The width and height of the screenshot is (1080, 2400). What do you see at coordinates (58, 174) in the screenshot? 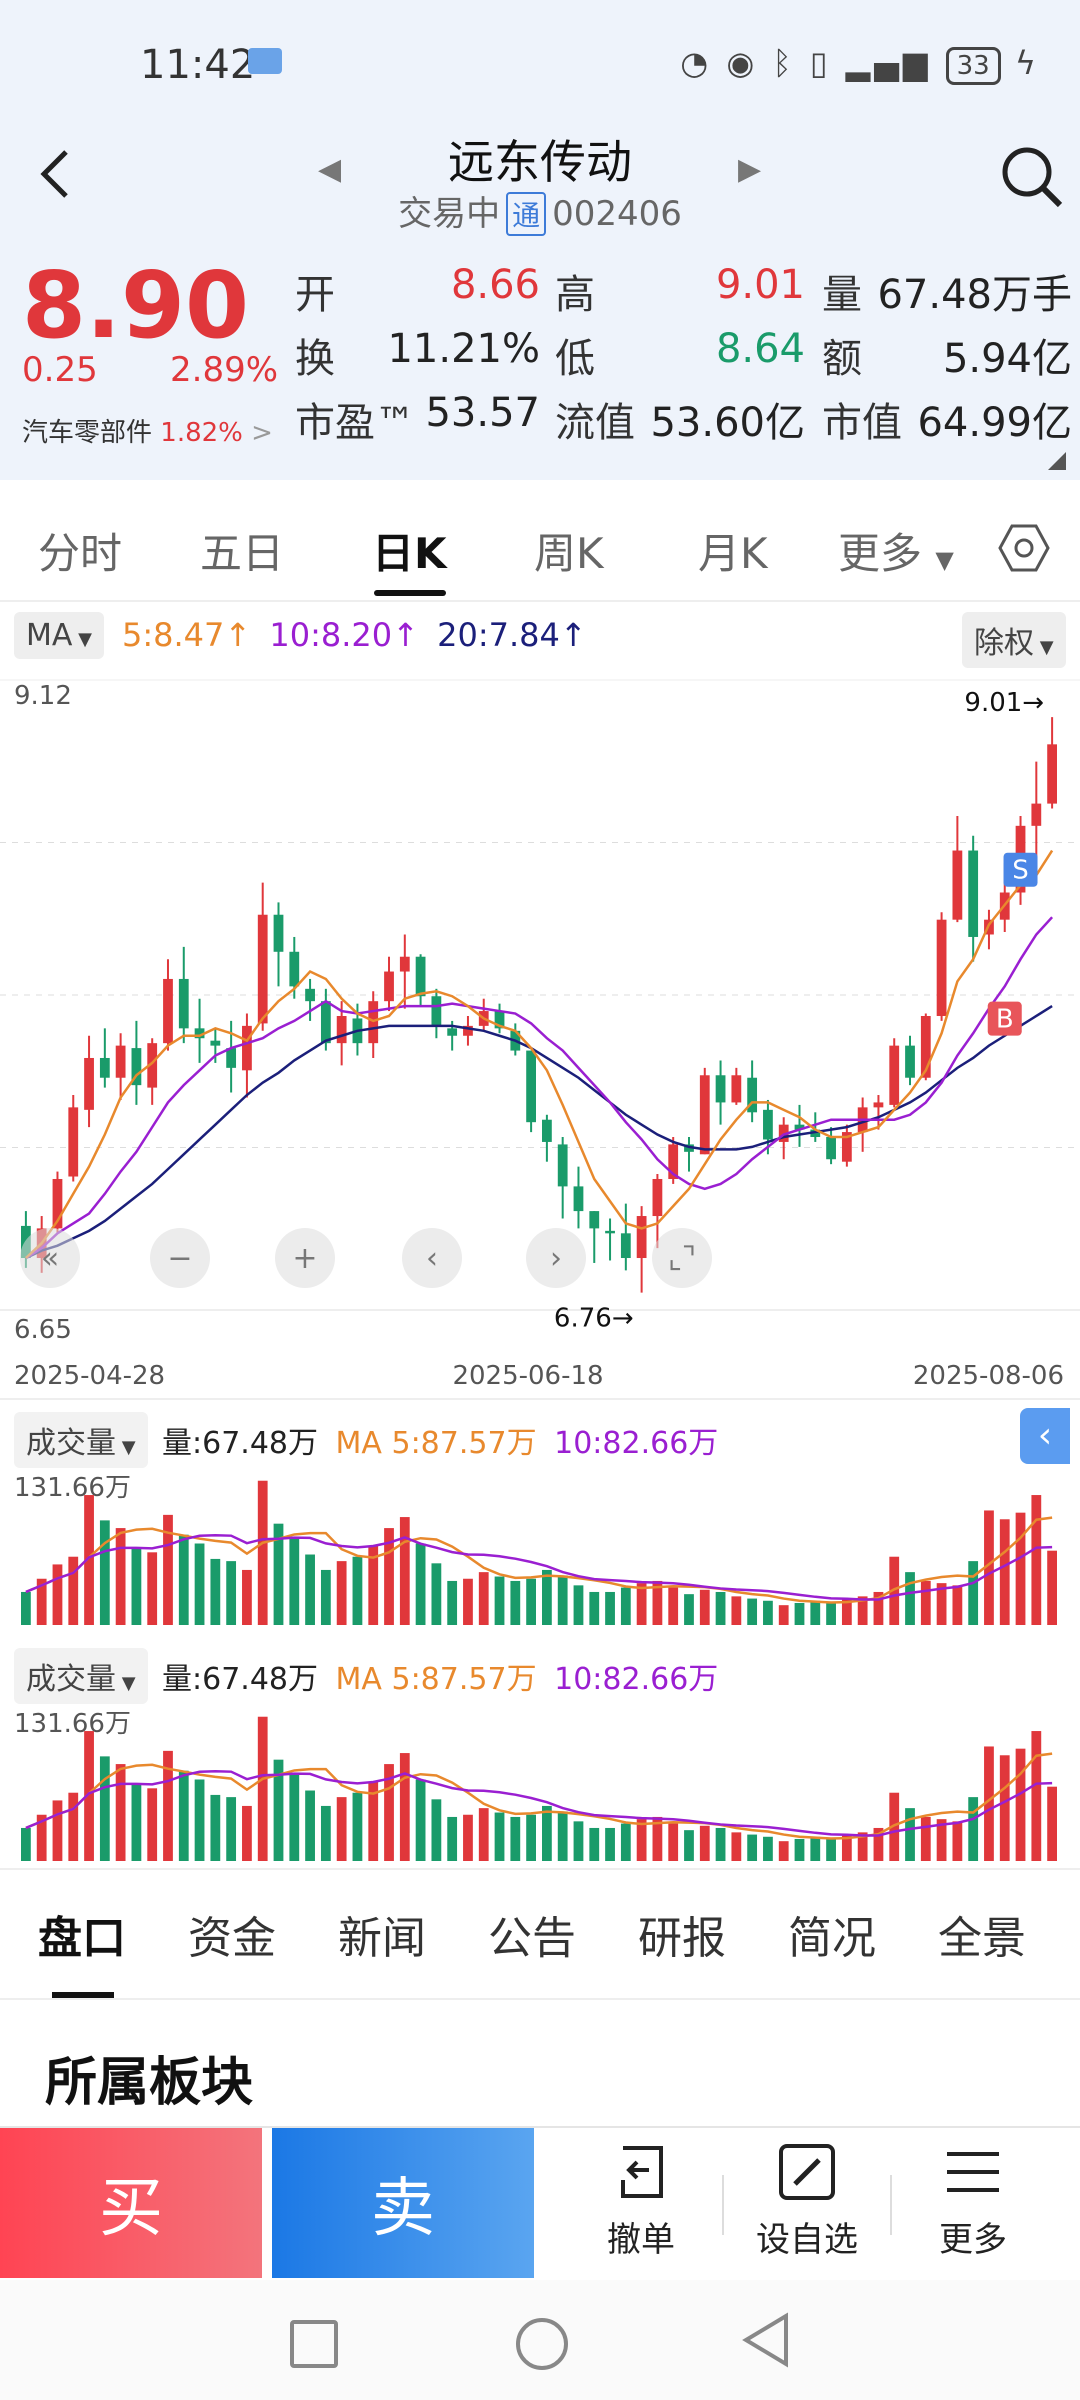
I see `back-icon` at bounding box center [58, 174].